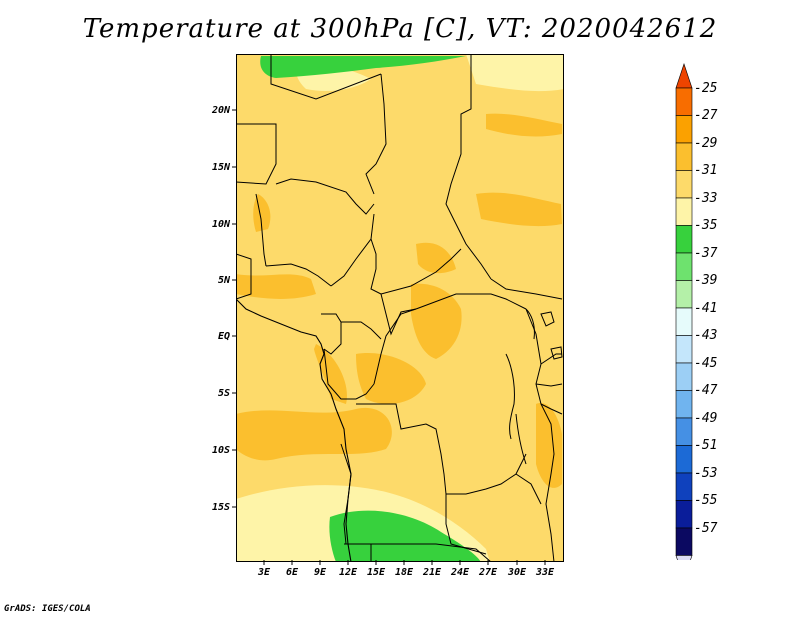  Describe the element at coordinates (706, 418) in the screenshot. I see `colorbar-label: -49` at that location.